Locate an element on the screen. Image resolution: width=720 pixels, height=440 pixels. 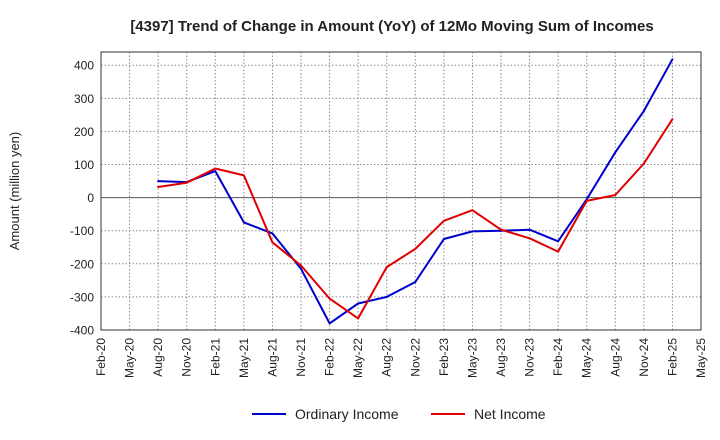
x-tick-label: Nov-20 is located at coordinates (187, 357).